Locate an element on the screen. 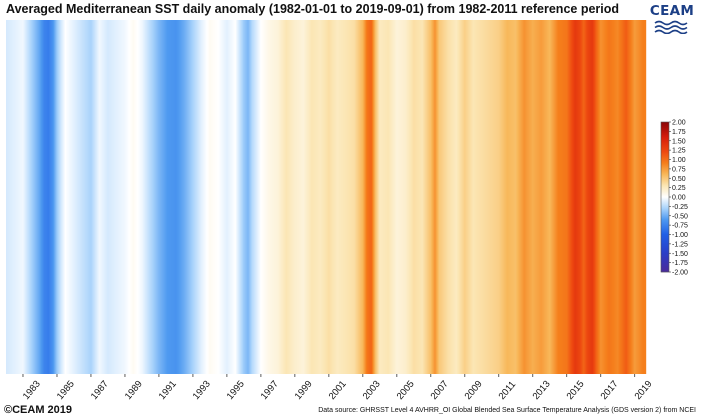 The image size is (701, 420). x-tick-label: 1987 is located at coordinates (100, 390).